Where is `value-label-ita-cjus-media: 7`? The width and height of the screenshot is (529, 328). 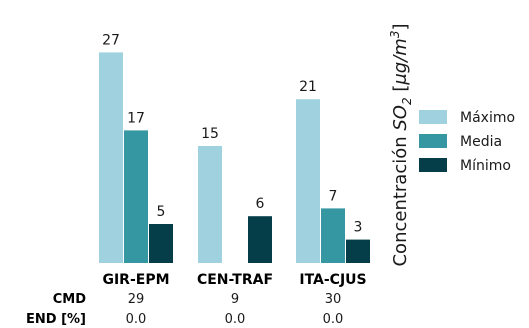
value-label-ita-cjus-media: 7 is located at coordinates (333, 196).